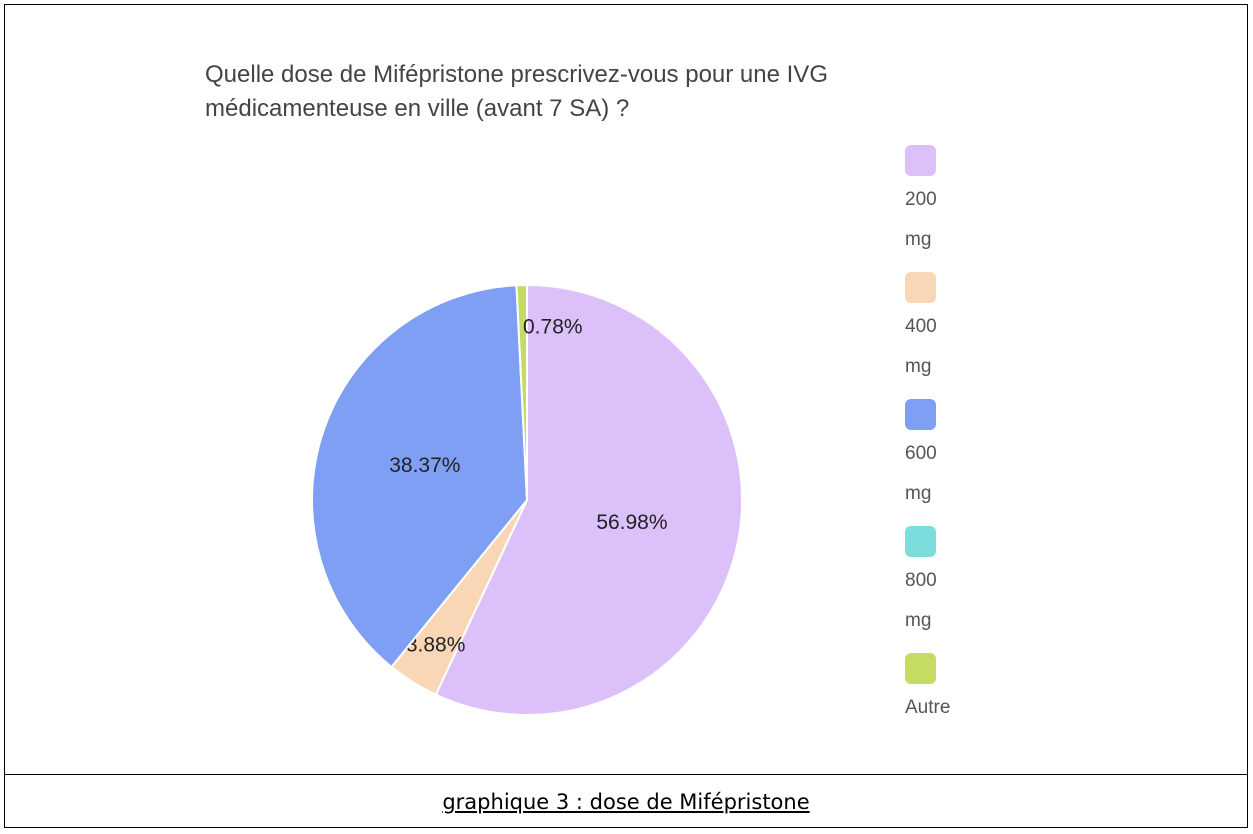 Image resolution: width=1253 pixels, height=834 pixels. I want to click on legend-label: Autre, so click(928, 707).